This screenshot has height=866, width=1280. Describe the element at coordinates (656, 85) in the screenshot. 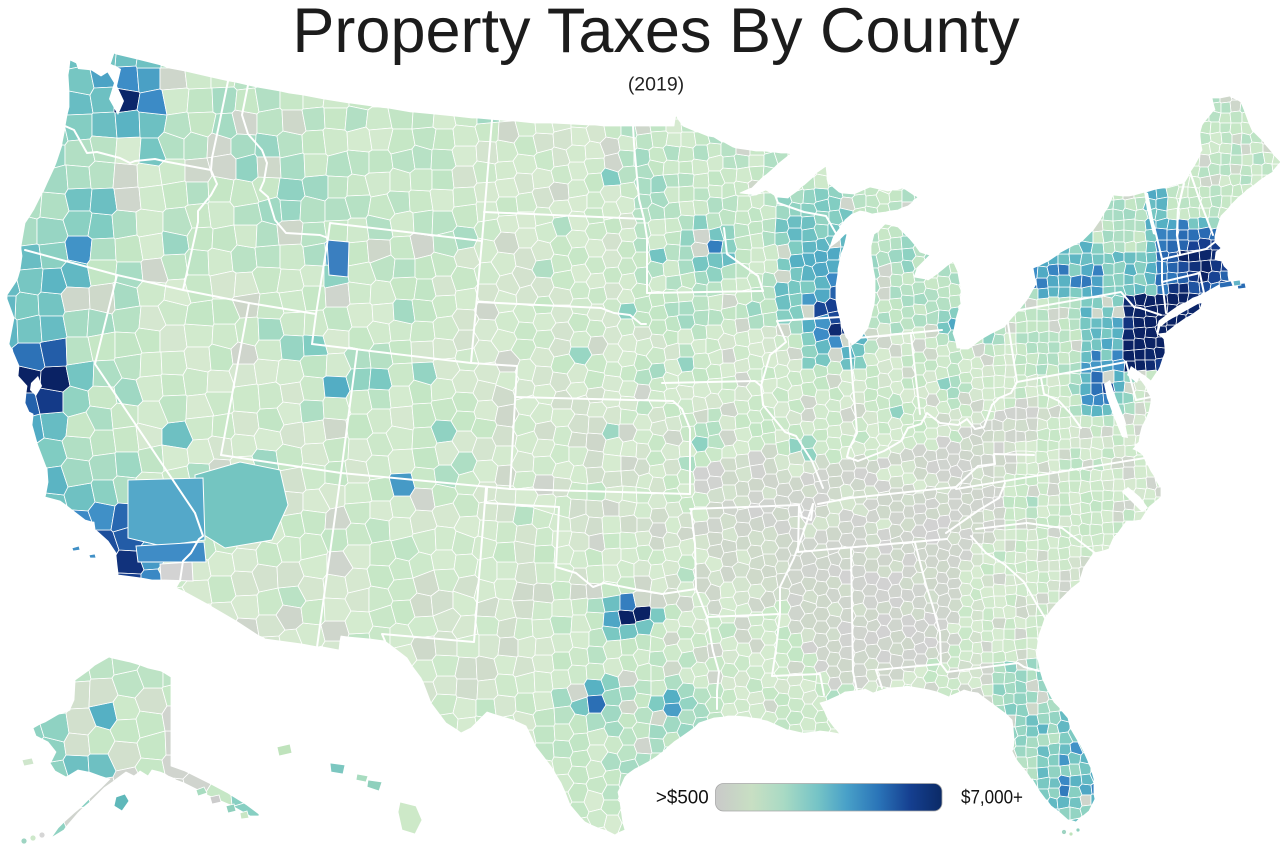

I see `svg-text: (2019)` at that location.